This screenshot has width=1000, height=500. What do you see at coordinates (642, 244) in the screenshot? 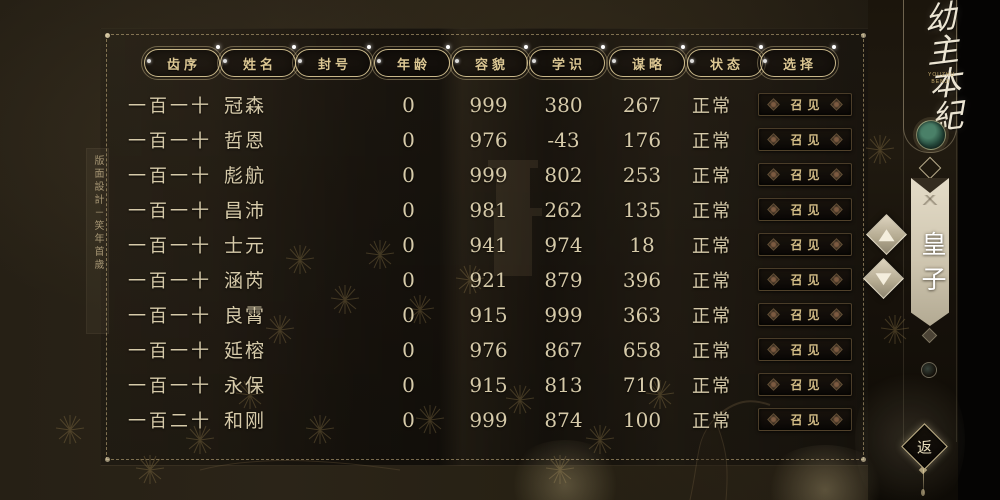
I see `cell-strategy: 18` at bounding box center [642, 244].